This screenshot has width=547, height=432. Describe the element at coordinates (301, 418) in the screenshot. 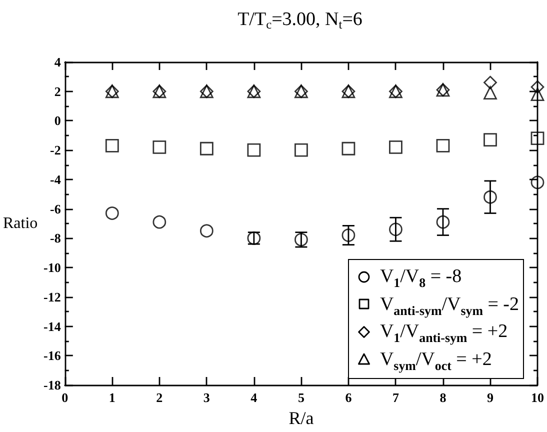

I see `x-axis-title: R/a` at that location.